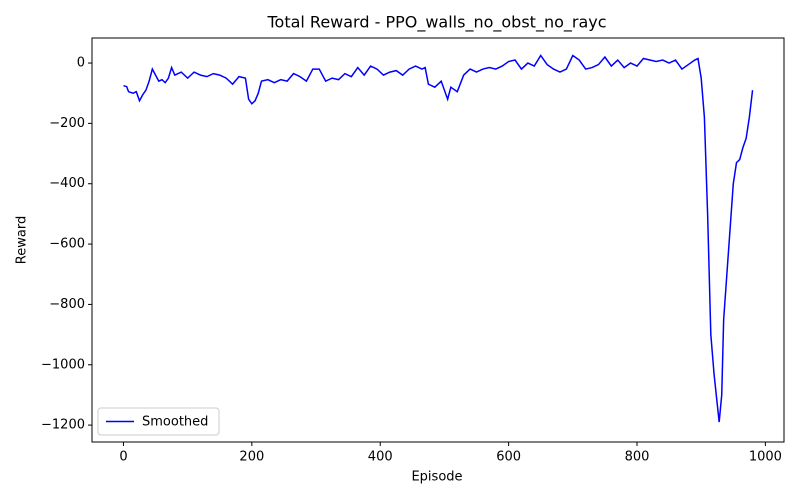 This screenshot has width=800, height=504. Describe the element at coordinates (67, 183) in the screenshot. I see `y-tick-label: −400` at that location.